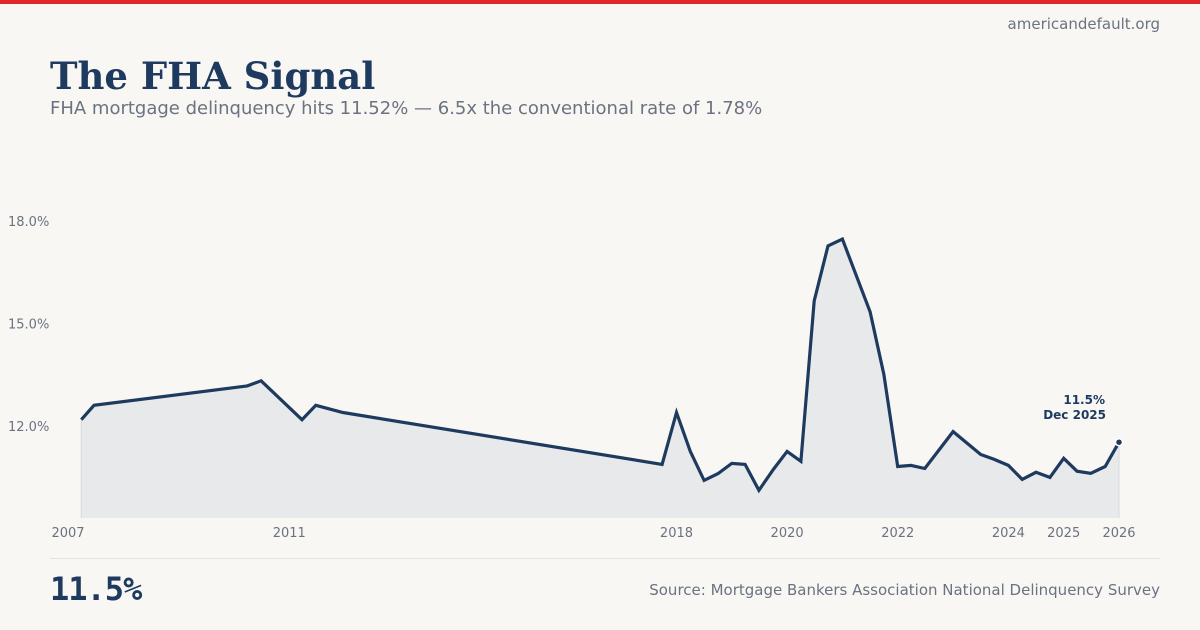 Image resolution: width=1200 pixels, height=630 pixels. What do you see at coordinates (1008, 533) in the screenshot?
I see `x-tick-label: 2024` at bounding box center [1008, 533].